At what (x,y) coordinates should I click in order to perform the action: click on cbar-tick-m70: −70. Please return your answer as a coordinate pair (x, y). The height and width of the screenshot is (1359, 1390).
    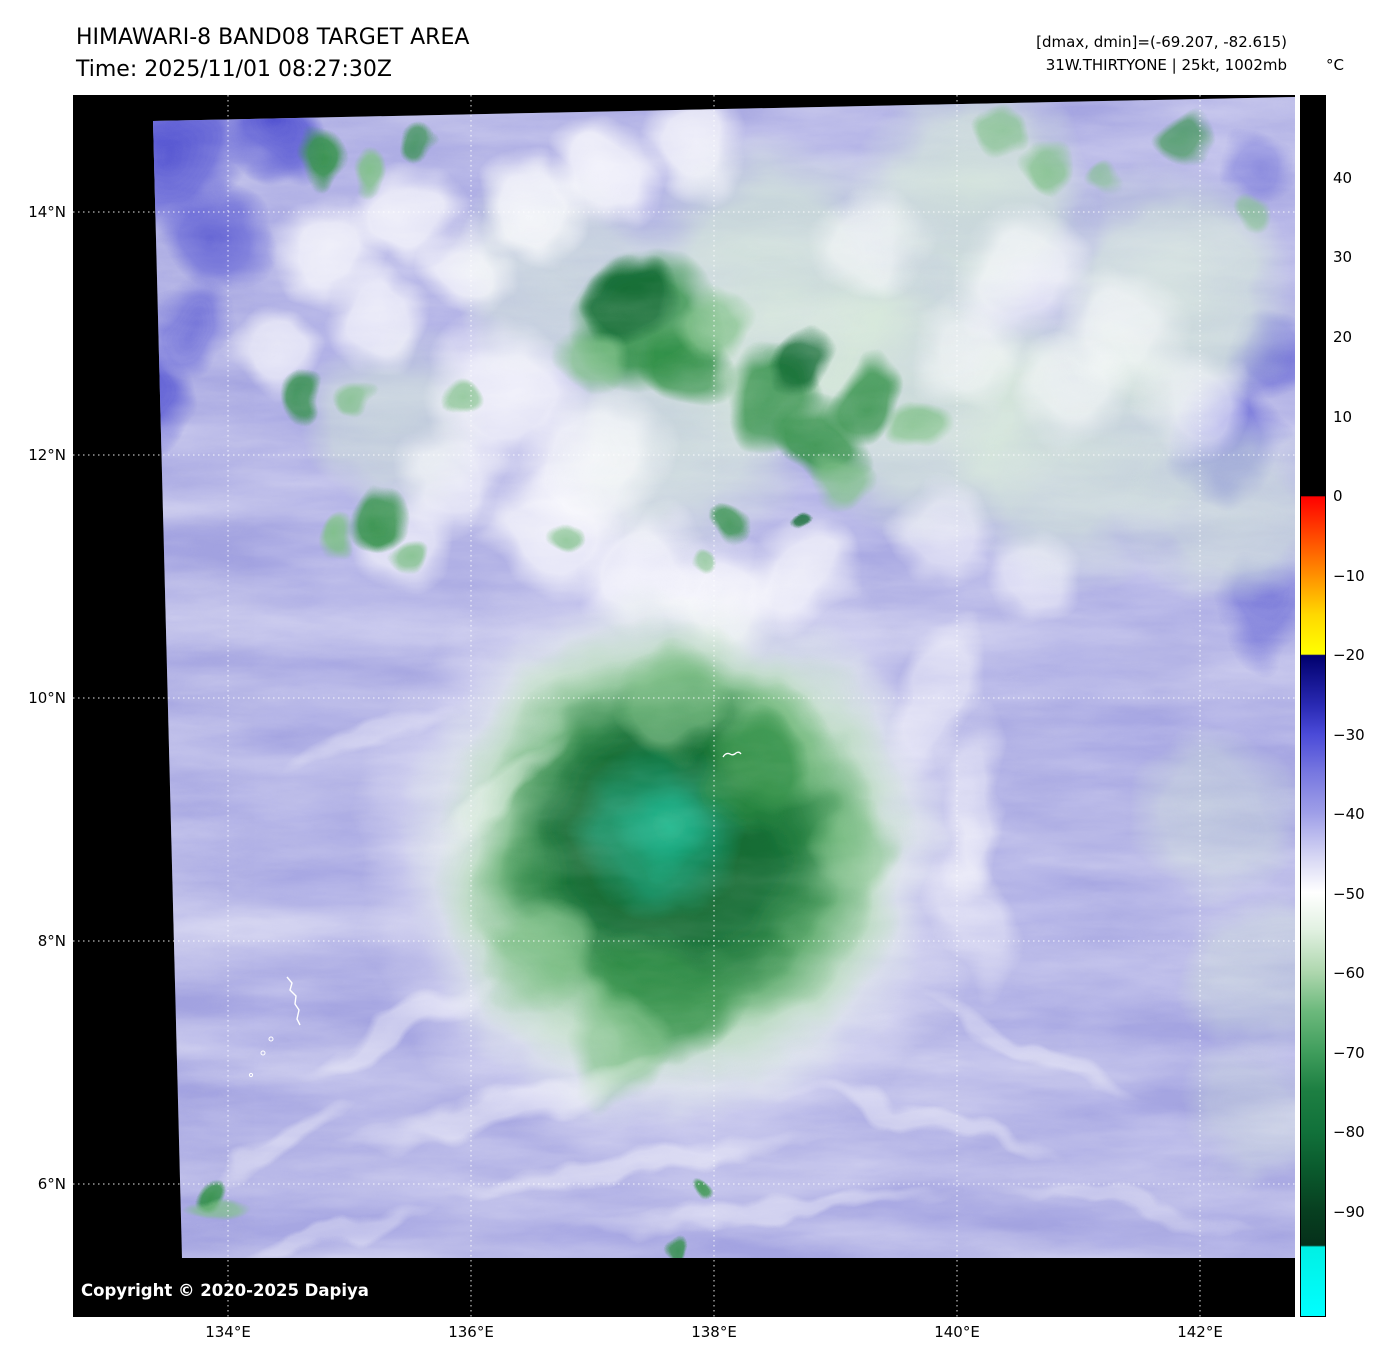
    Looking at the image, I should click on (1349, 1053).